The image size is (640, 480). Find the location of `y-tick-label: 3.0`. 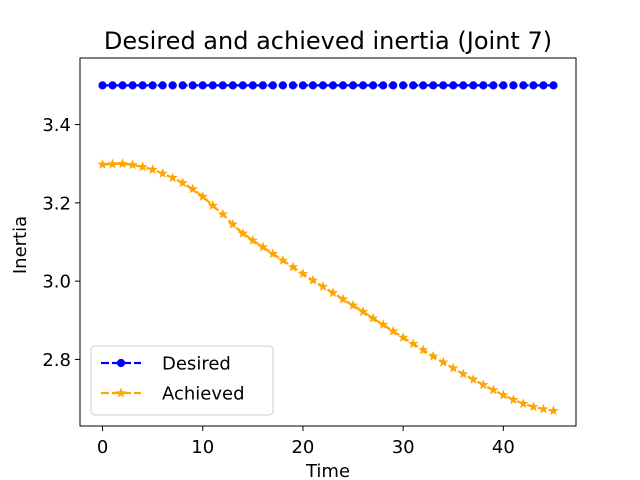

y-tick-label: 3.0 is located at coordinates (56, 282).